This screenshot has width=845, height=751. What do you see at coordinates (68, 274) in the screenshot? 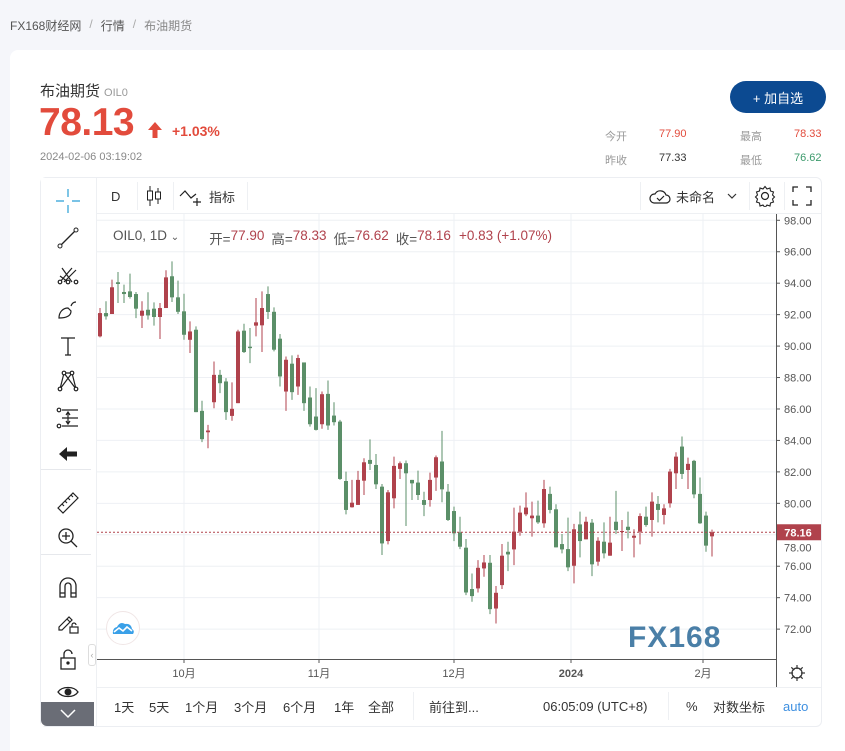
I see `pitchfork-icon` at bounding box center [68, 274].